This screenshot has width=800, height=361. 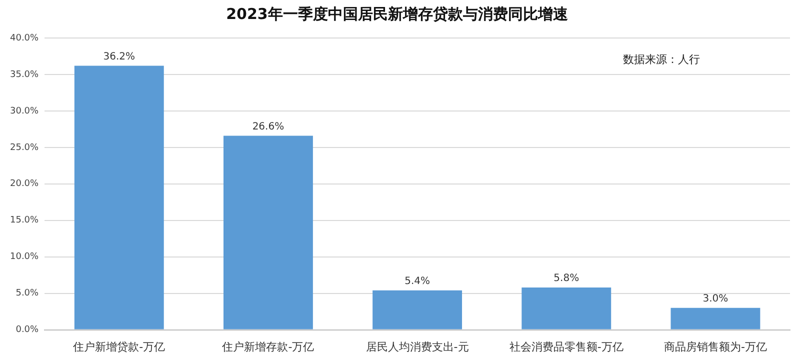 I want to click on data-label: 5.4%, so click(x=417, y=281).